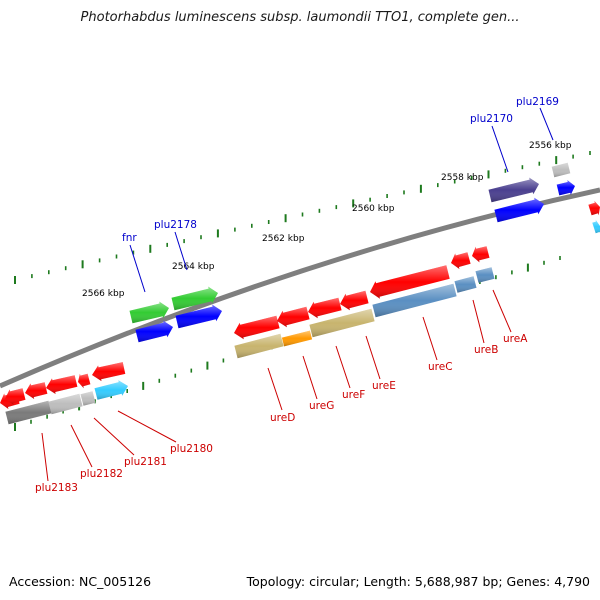 The image size is (600, 600). Describe the element at coordinates (175, 225) in the screenshot. I see `gene-label-plu2178: plu2178` at that location.